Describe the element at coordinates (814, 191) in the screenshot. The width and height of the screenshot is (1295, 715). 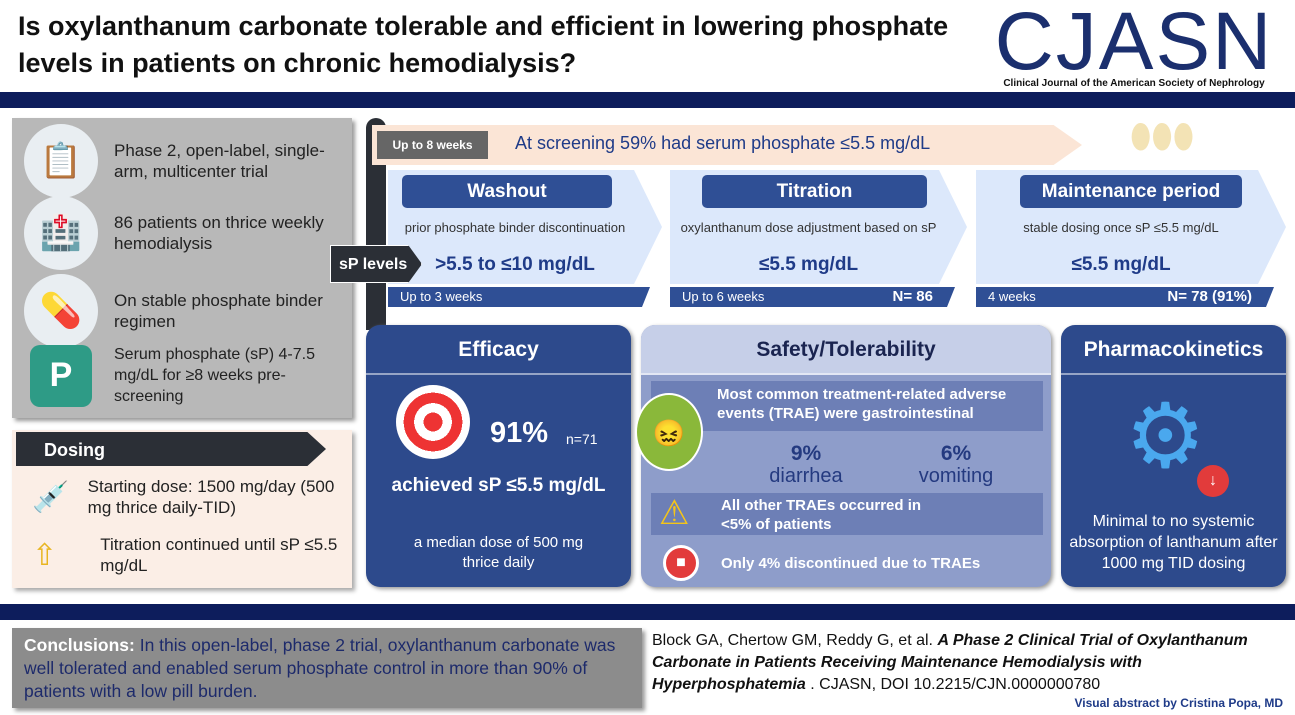
I see `phase-title: Titration` at that location.